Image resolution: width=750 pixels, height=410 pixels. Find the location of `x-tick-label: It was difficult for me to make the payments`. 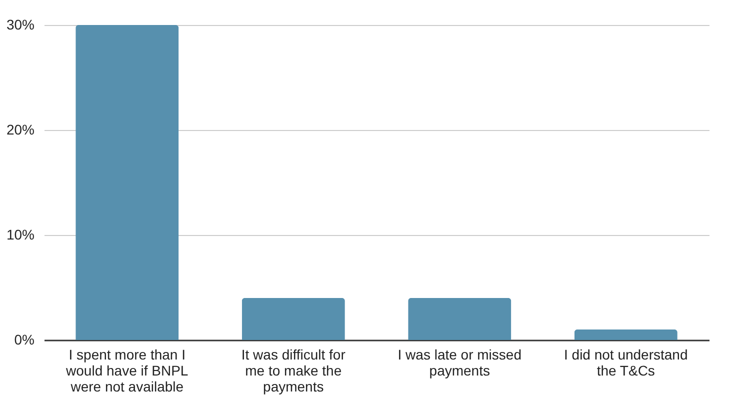

x-tick-label: It was difficult for me to make the payments is located at coordinates (293, 370).